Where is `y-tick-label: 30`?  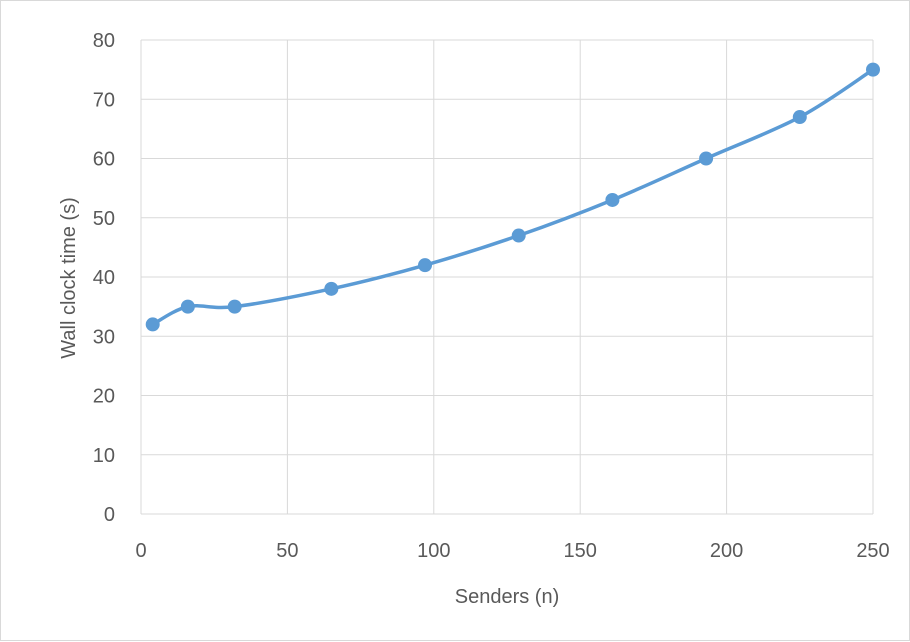
y-tick-label: 30 is located at coordinates (104, 337).